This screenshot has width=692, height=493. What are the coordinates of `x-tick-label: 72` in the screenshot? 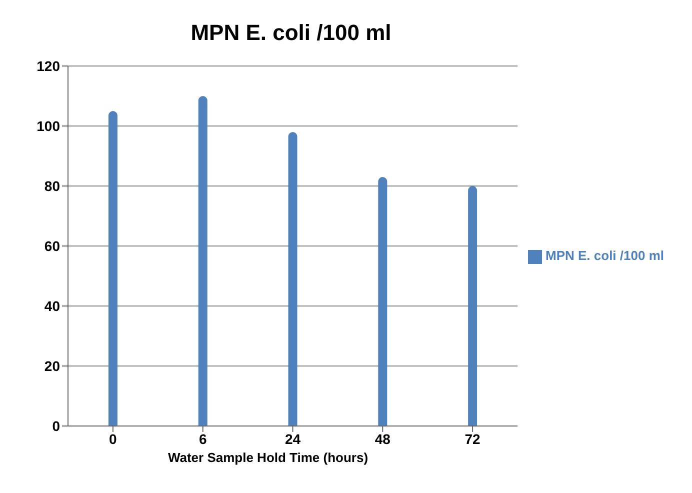 It's located at (472, 438).